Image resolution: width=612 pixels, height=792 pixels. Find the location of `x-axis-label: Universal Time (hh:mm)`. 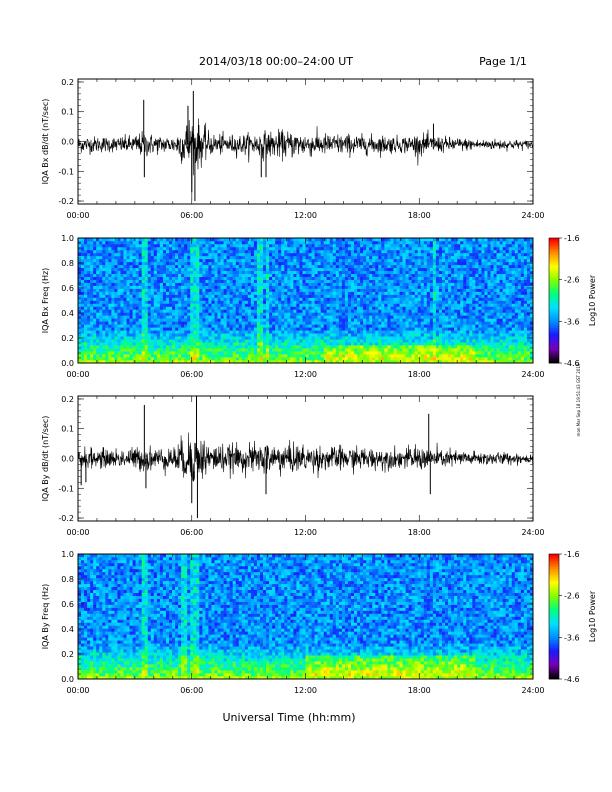

x-axis-label: Universal Time (hh:mm) is located at coordinates (289, 717).